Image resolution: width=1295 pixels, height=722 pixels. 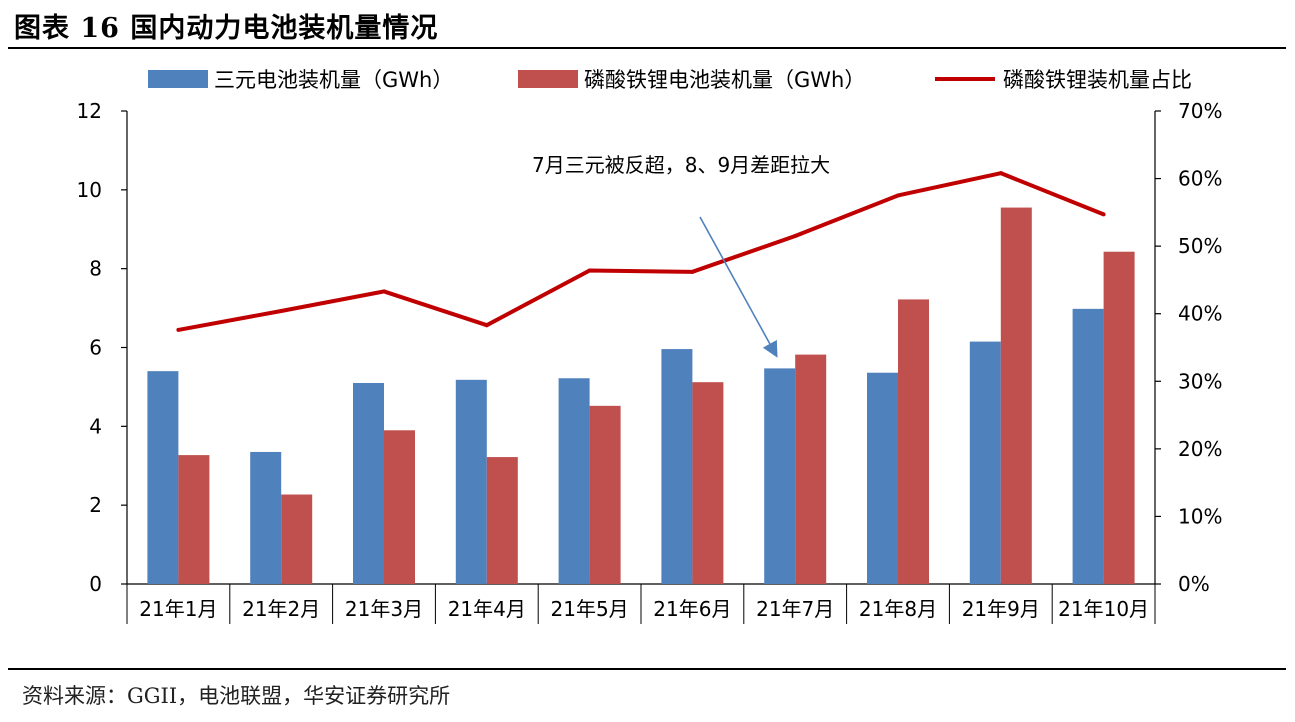 I want to click on annotation-arrow, so click(x=738, y=287).